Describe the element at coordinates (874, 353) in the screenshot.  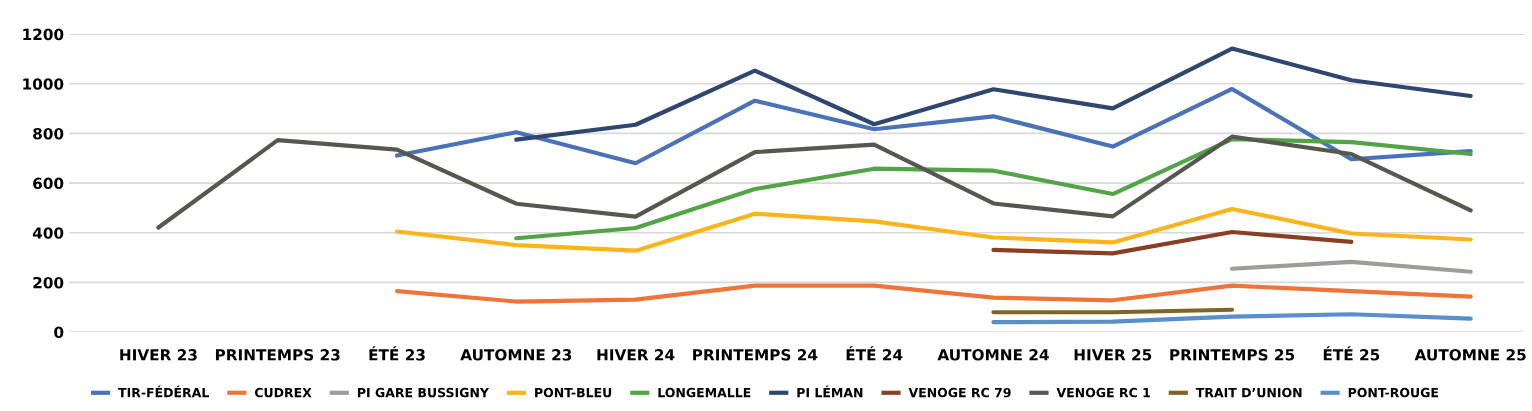
I see `x-tick-label: ÉTÉ 24` at that location.